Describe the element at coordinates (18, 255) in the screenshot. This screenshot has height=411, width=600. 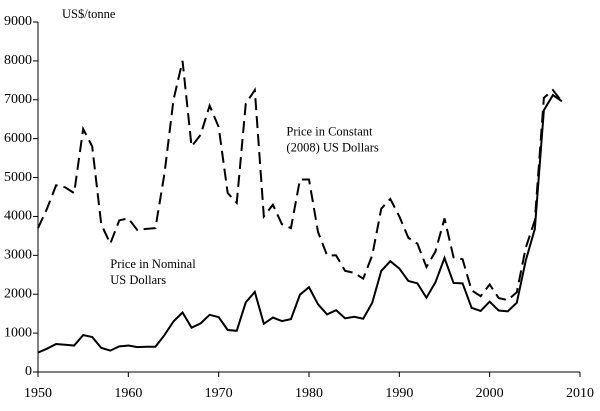
I see `y-tick-label: 3000` at that location.